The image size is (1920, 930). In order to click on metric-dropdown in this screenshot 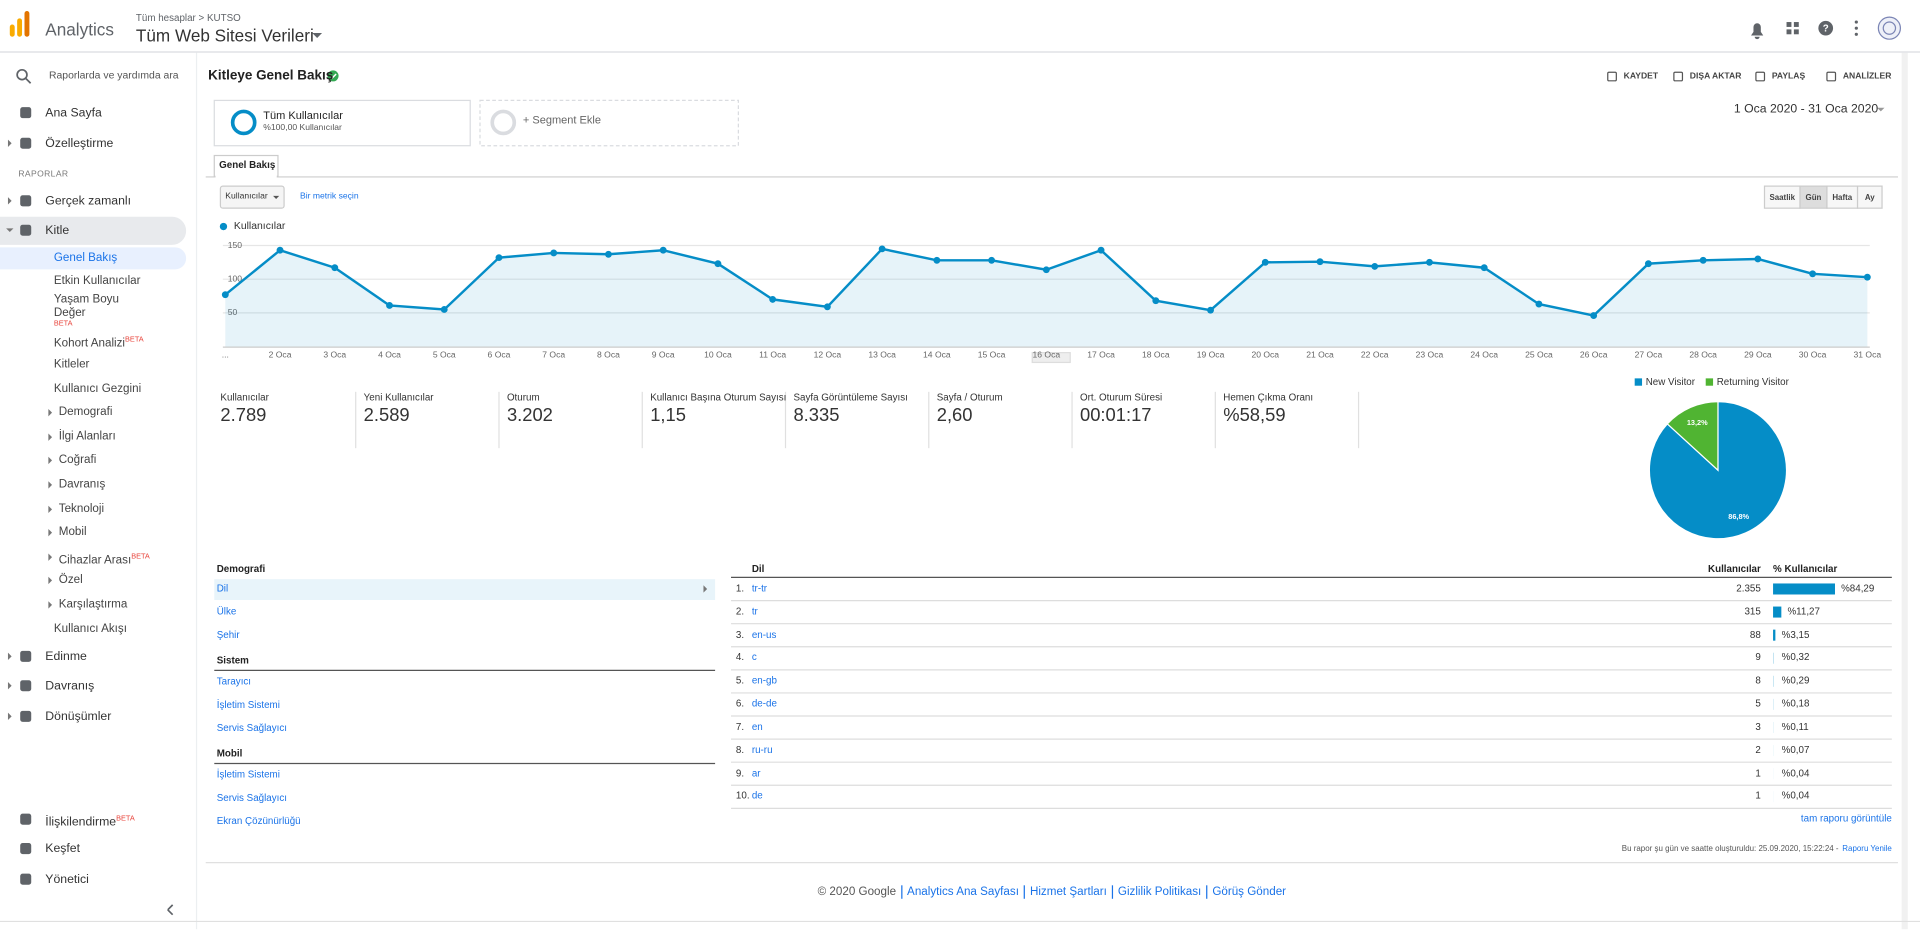, I will do `click(252, 197)`.